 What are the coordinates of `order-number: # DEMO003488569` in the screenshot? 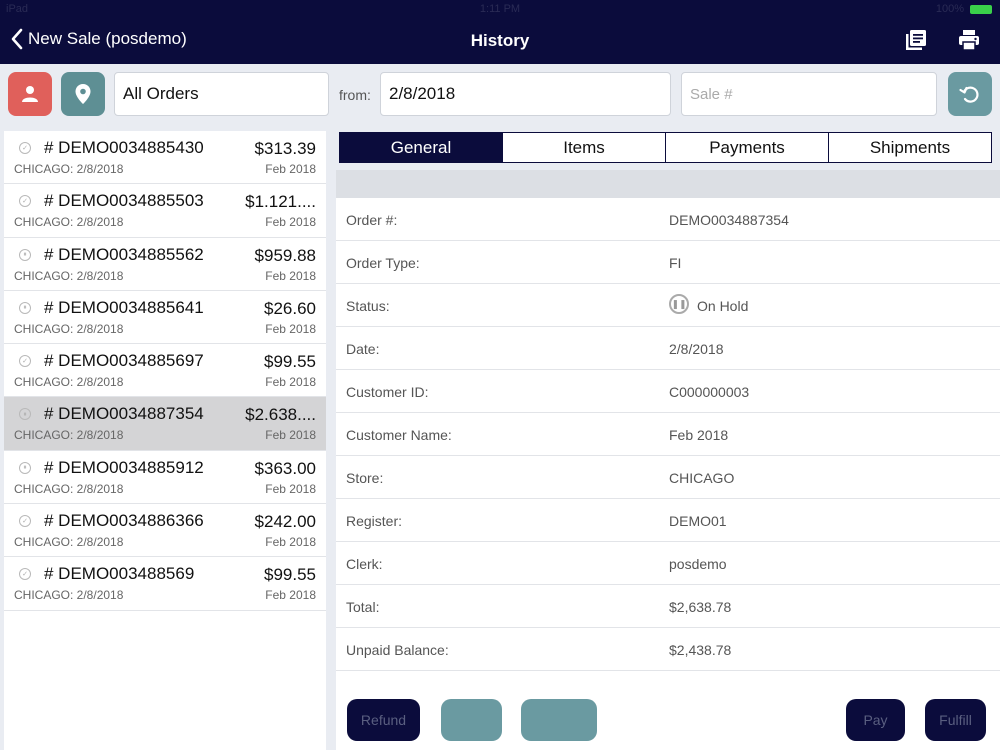 It's located at (119, 574).